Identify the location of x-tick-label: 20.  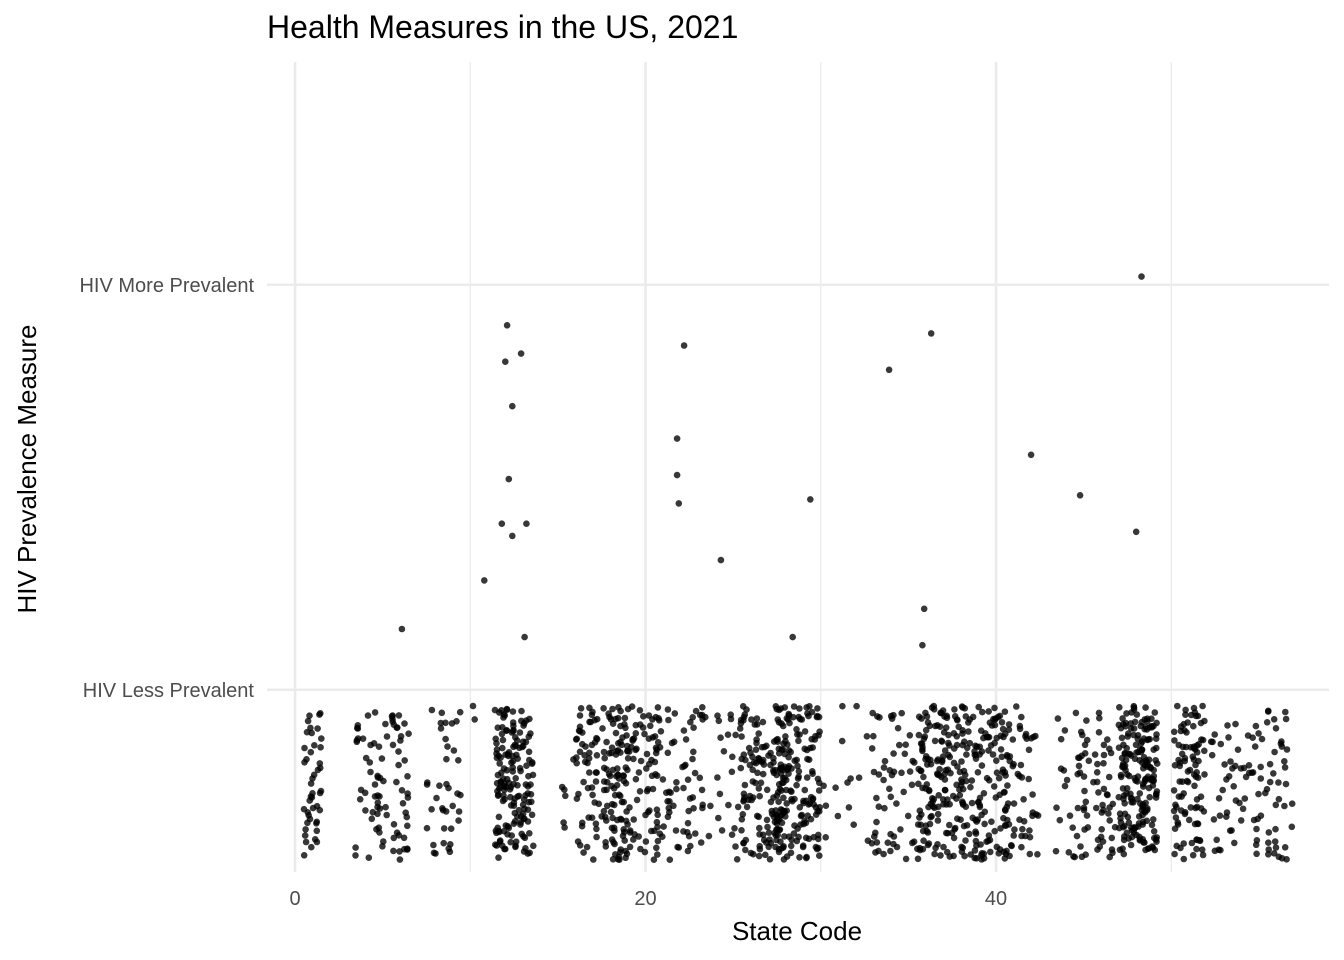
(645, 899).